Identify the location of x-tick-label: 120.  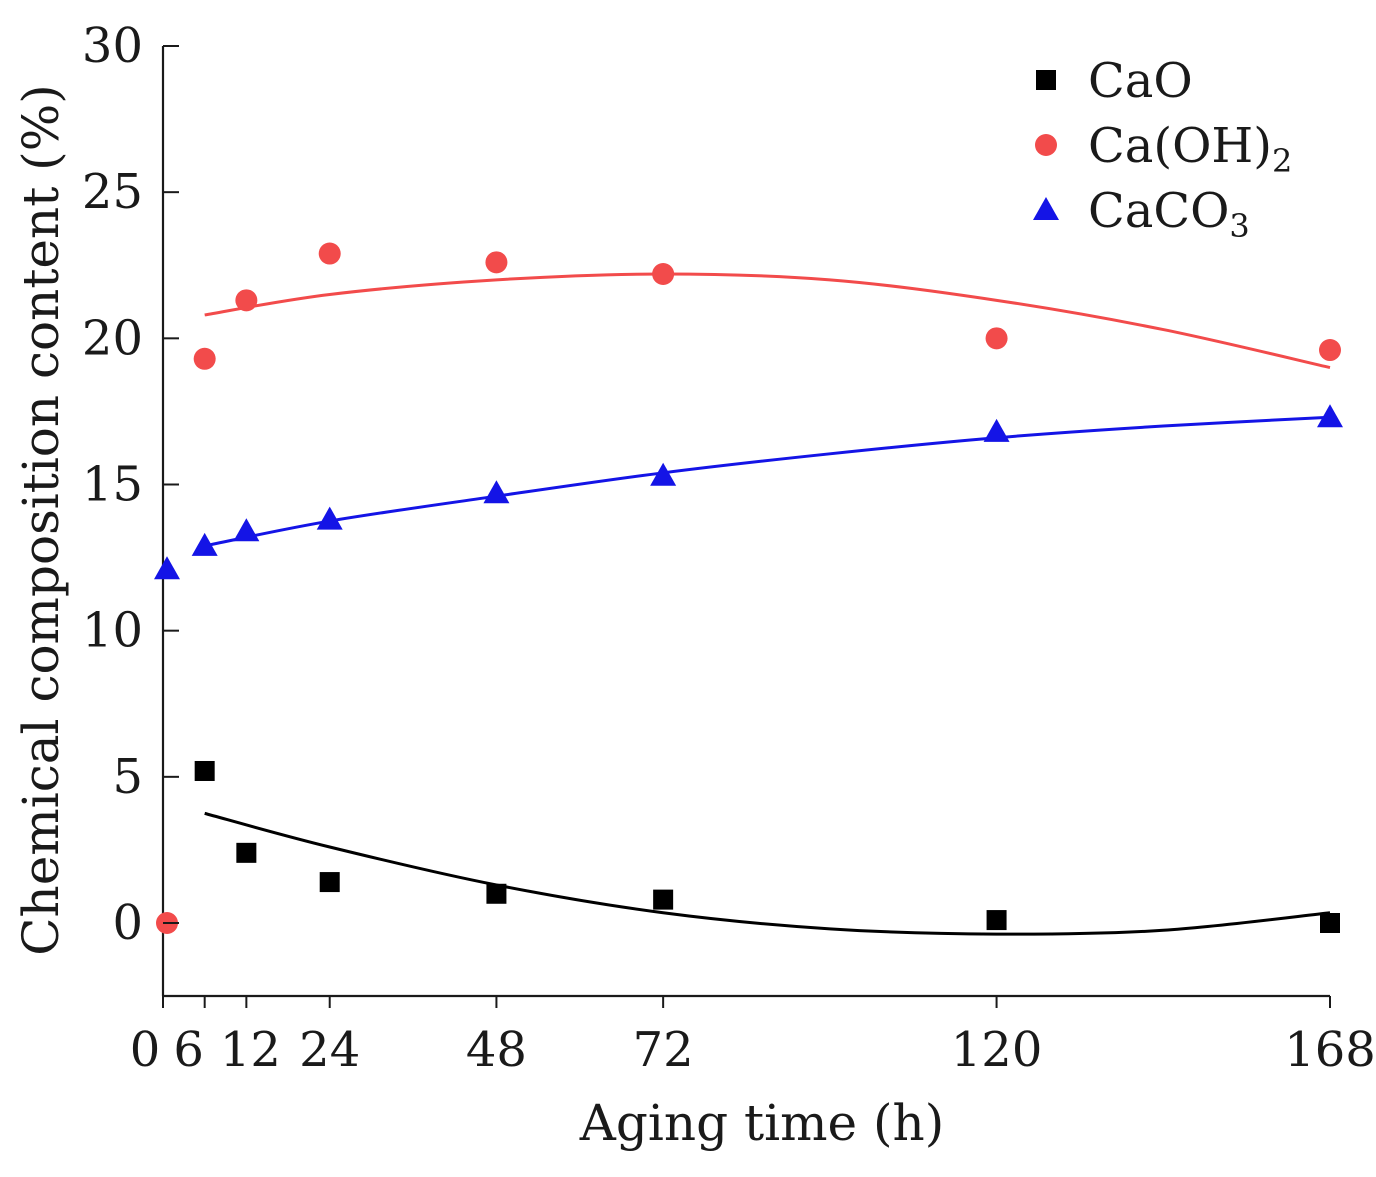
(997, 1050).